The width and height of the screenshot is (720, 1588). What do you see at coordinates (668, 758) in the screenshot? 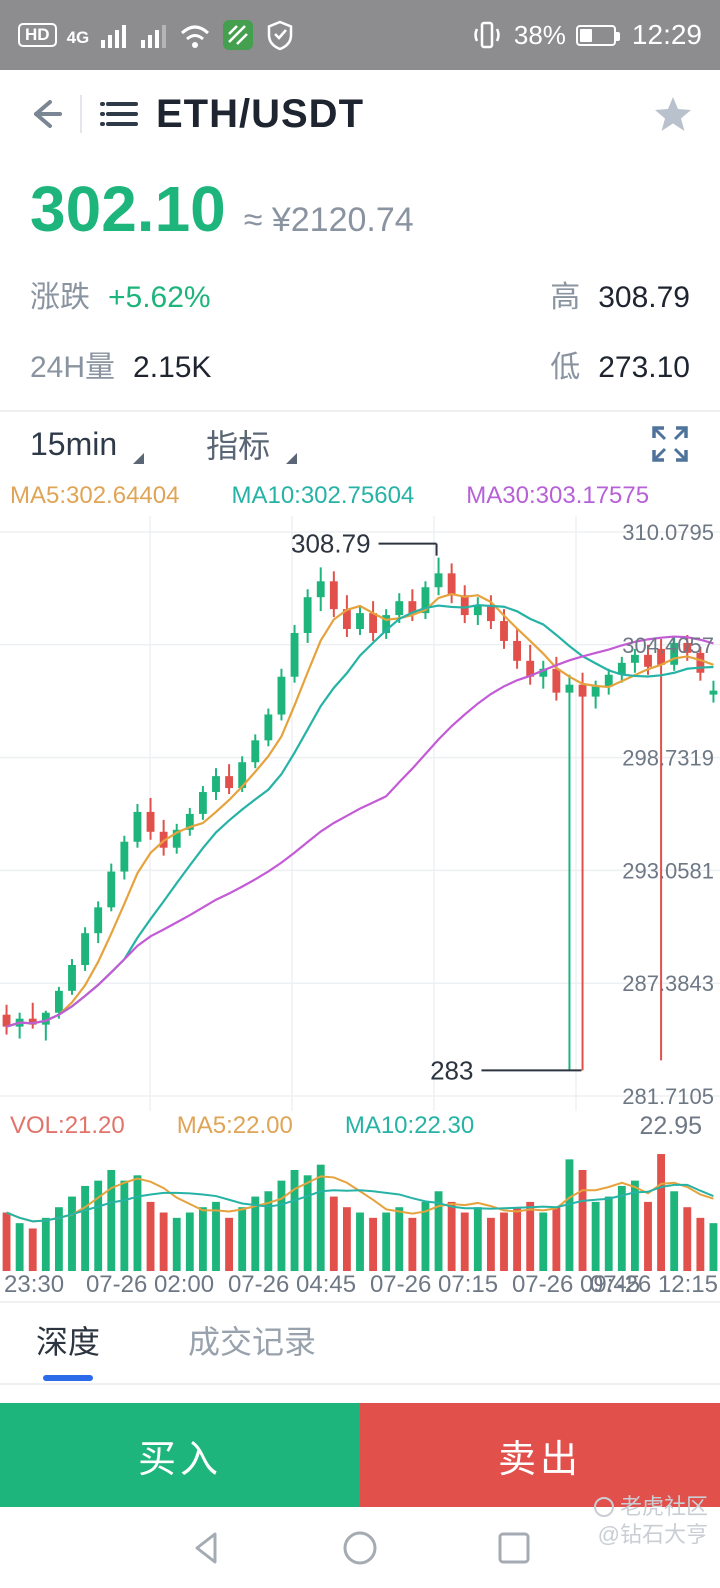
I see `svg-text: 298.7319` at bounding box center [668, 758].